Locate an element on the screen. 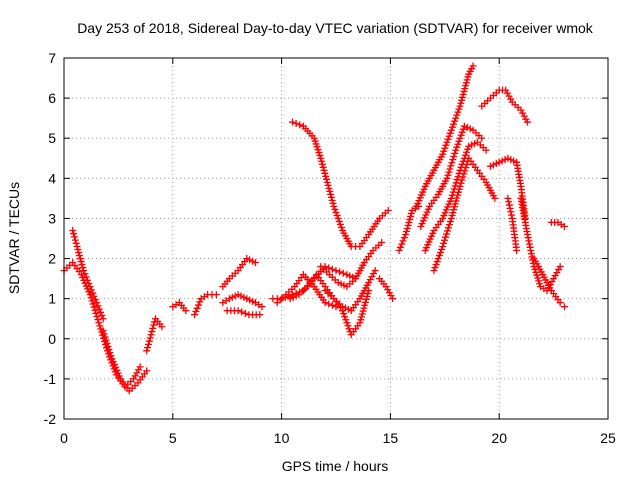 This screenshot has width=640, height=480. y-tick-labels: -2 -1 0 1 2 3 4 5 6 7 is located at coordinates (50, 238).